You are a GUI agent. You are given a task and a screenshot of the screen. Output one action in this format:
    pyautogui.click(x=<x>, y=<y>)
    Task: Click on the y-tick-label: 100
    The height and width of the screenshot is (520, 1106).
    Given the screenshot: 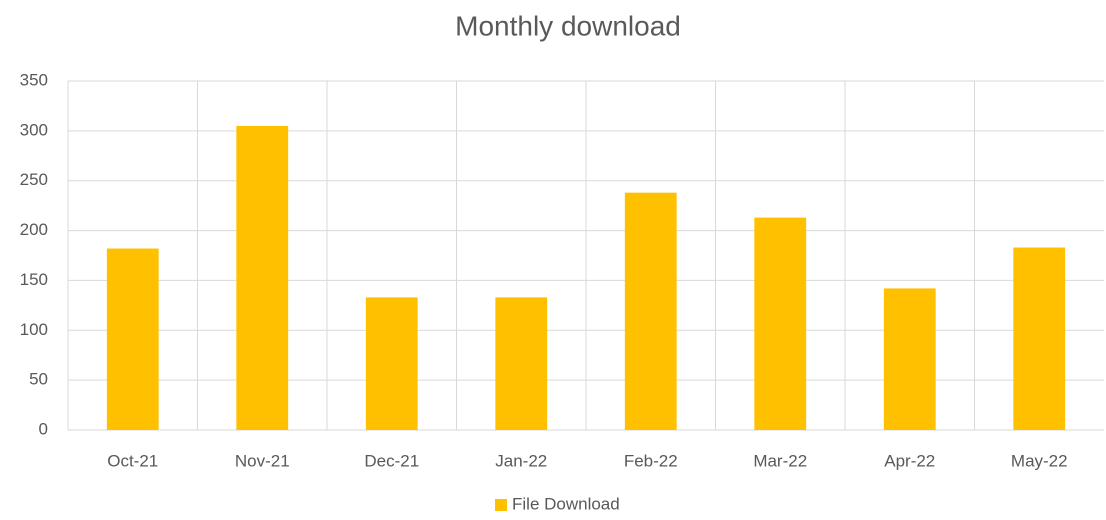 What is the action you would take?
    pyautogui.click(x=34, y=329)
    